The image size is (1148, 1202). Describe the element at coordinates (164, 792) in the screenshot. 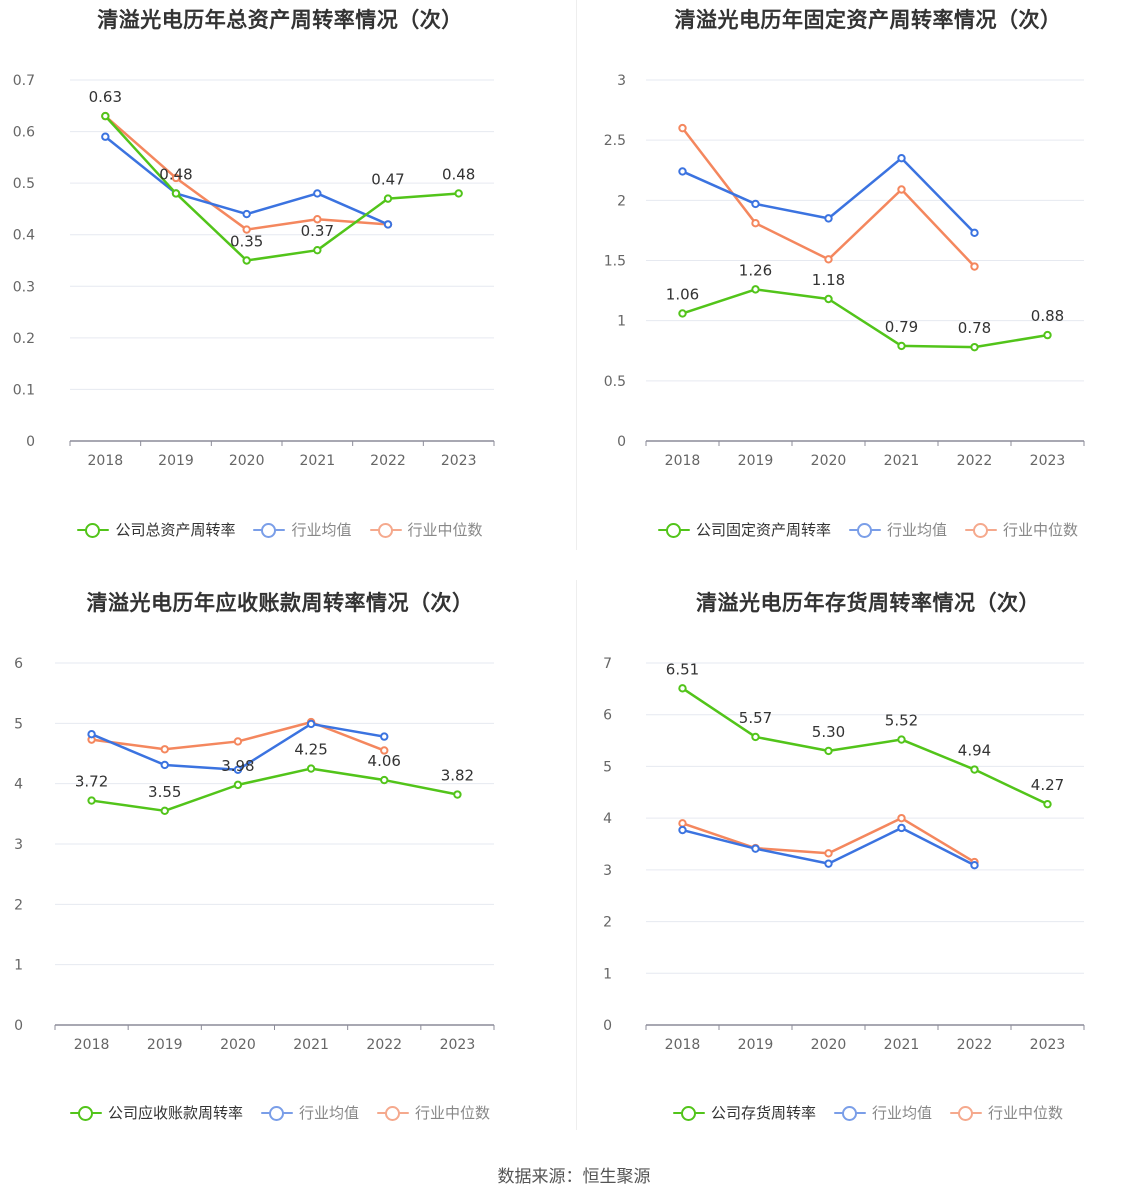

I see `data-label: 3.55` at that location.